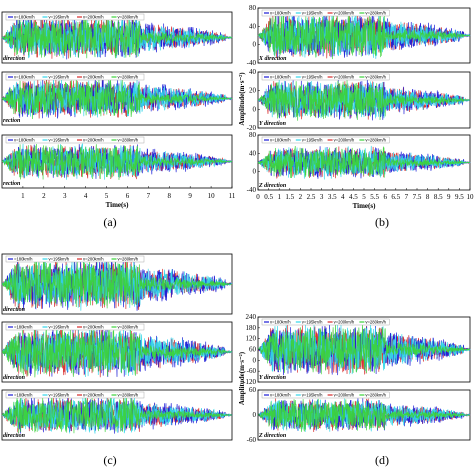  What do you see at coordinates (253, 350) in the screenshot?
I see `y-tick-label: 60` at bounding box center [253, 350].